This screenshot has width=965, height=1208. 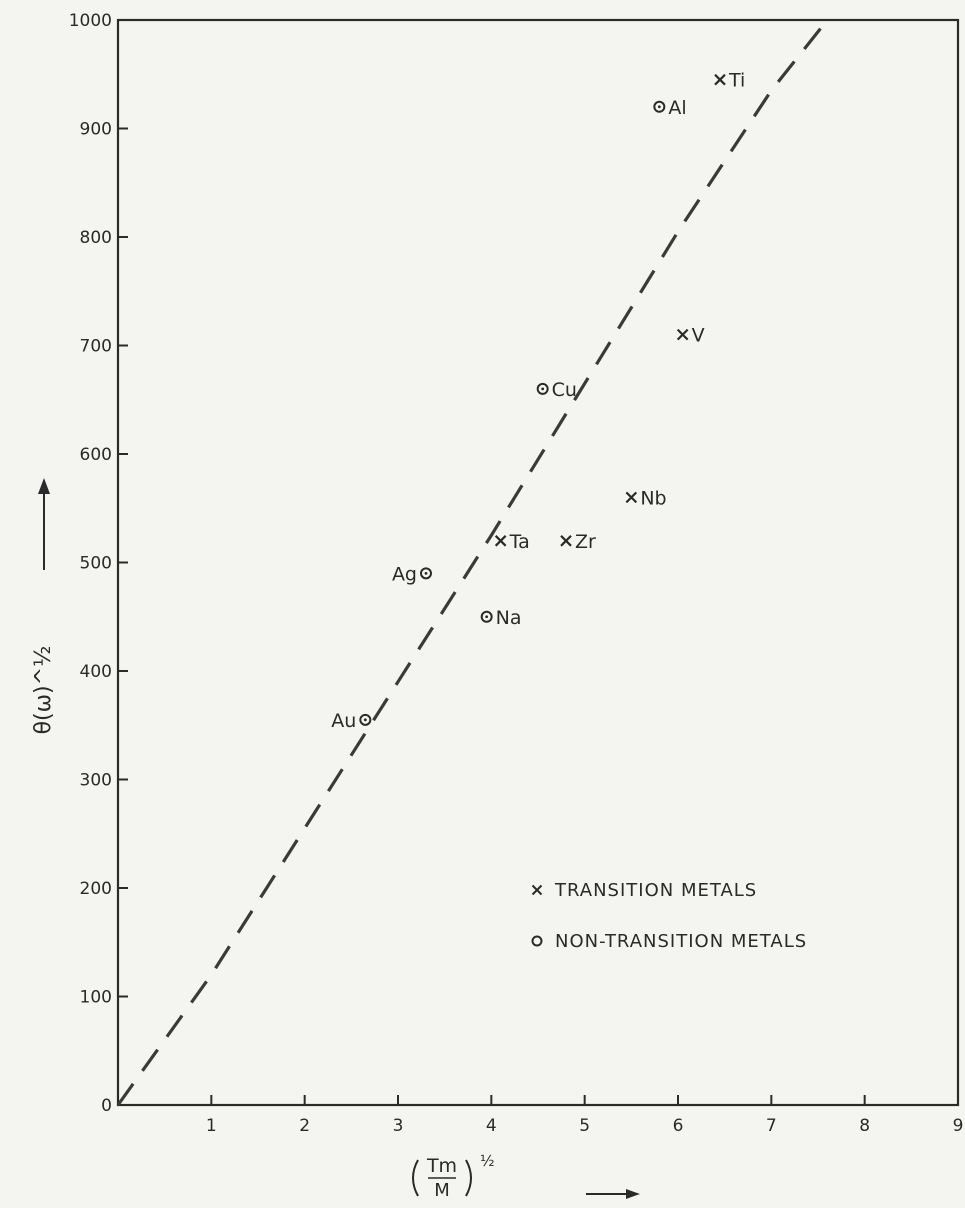 I want to click on legend-x-marker, so click(x=537, y=890).